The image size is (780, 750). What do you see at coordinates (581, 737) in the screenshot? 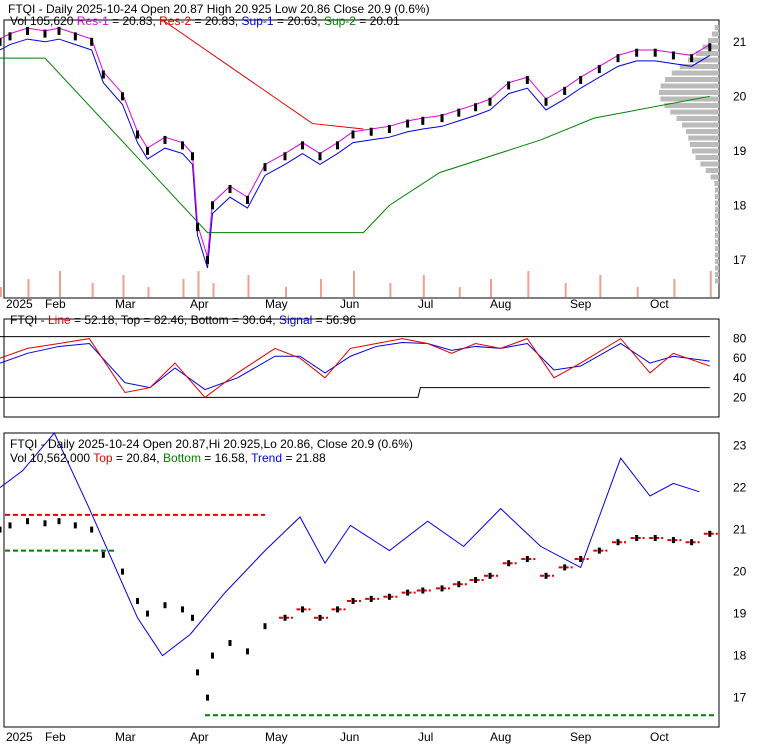
I see `x-tick: Sep` at bounding box center [581, 737].